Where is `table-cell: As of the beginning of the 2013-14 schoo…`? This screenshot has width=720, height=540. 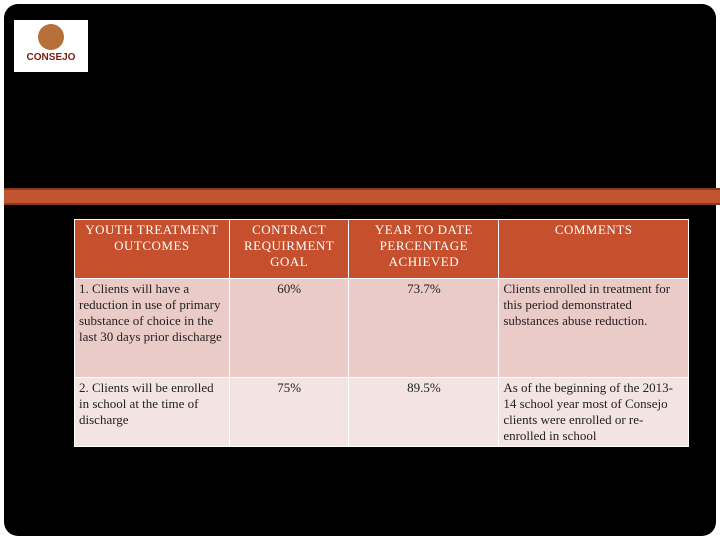 table-cell: As of the beginning of the 2013-14 schoo… is located at coordinates (593, 412).